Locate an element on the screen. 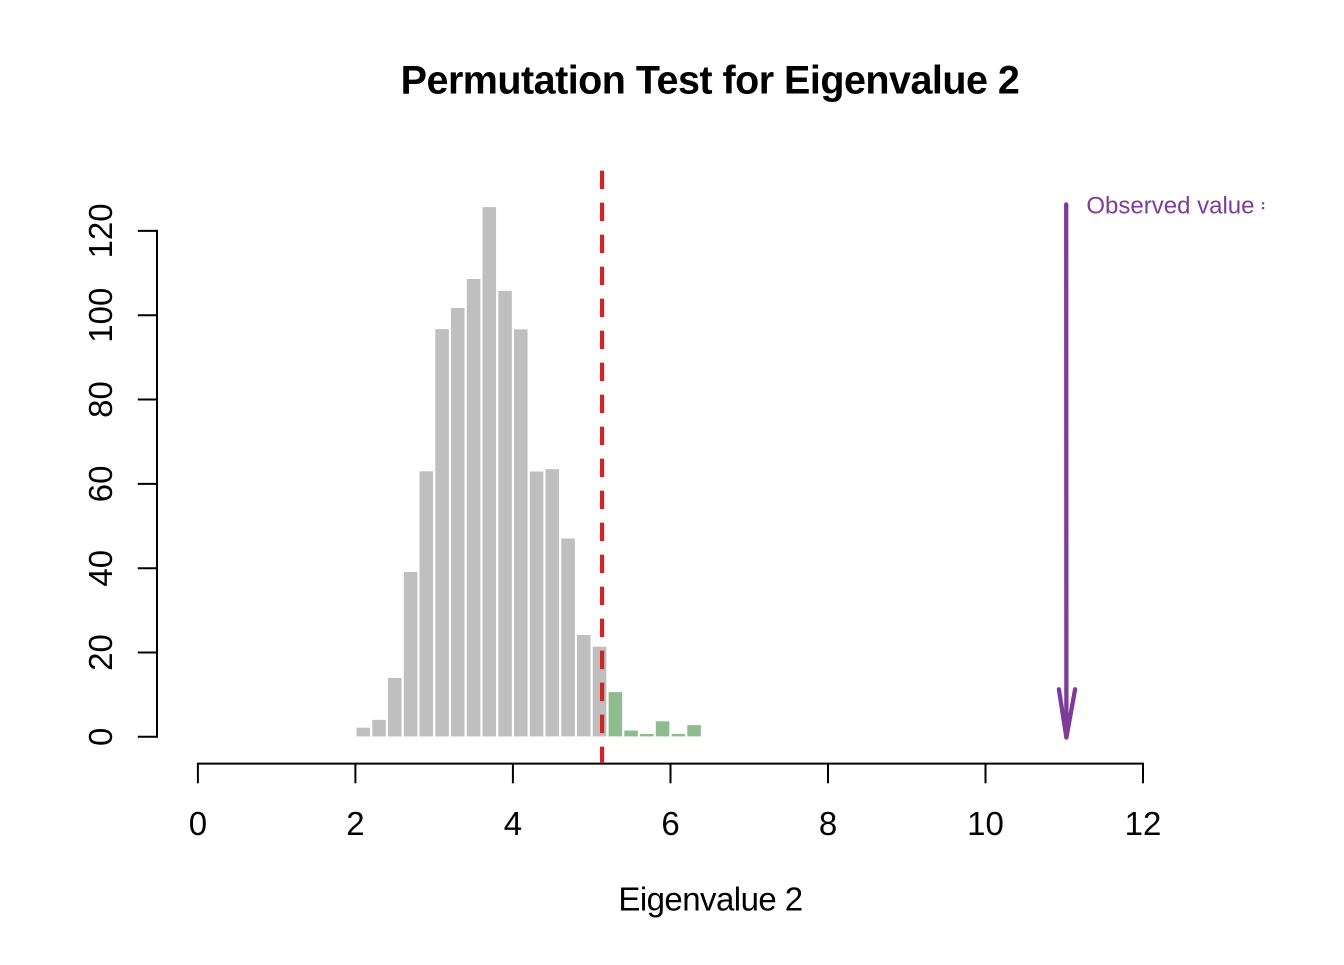  svg-text:Permutation Test for Eigenvalu: Permutation Test for Eigenvalue 2 is located at coordinates (710, 81).